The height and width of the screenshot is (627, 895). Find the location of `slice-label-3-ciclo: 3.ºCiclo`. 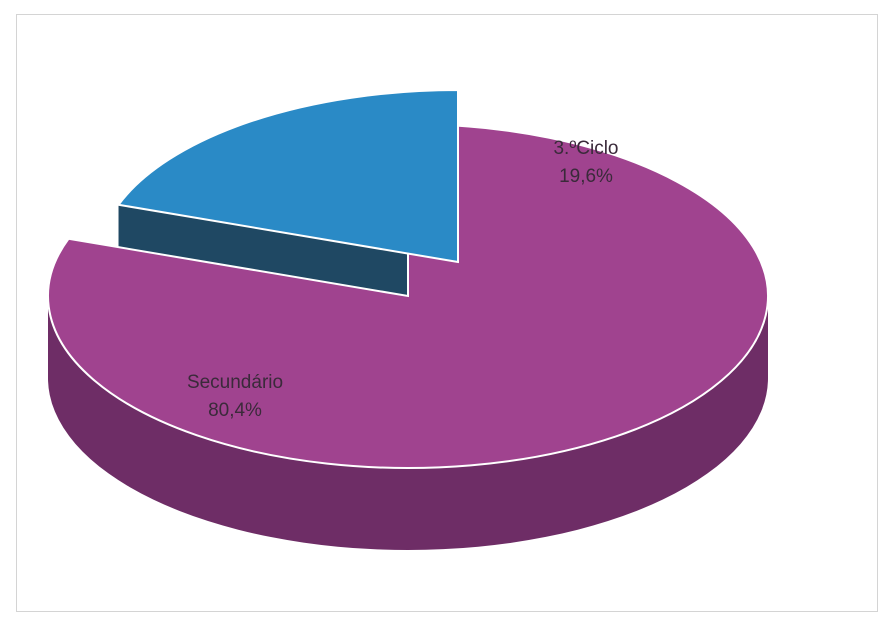

slice-label-3-ciclo: 3.ºCiclo is located at coordinates (585, 148).